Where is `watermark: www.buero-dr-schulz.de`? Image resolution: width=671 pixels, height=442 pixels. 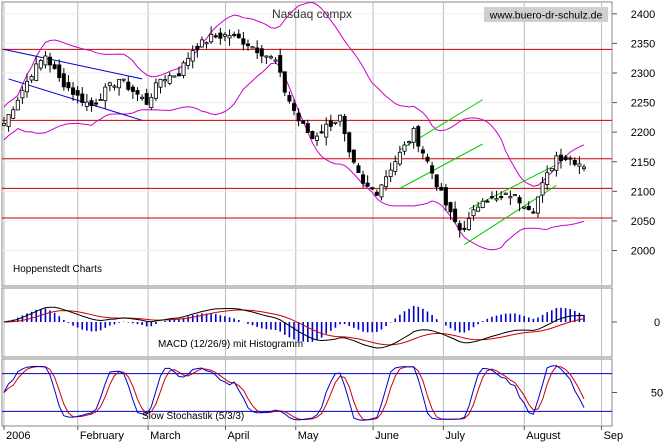 watermark: www.buero-dr-schulz.de is located at coordinates (546, 16).